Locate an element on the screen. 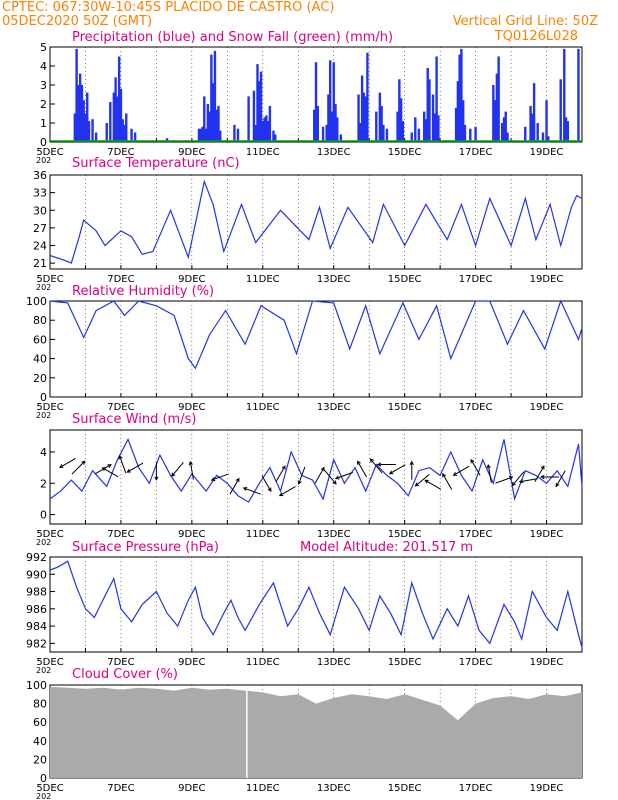 The width and height of the screenshot is (618, 800). y-tick-label: 60 is located at coordinates (40, 339).